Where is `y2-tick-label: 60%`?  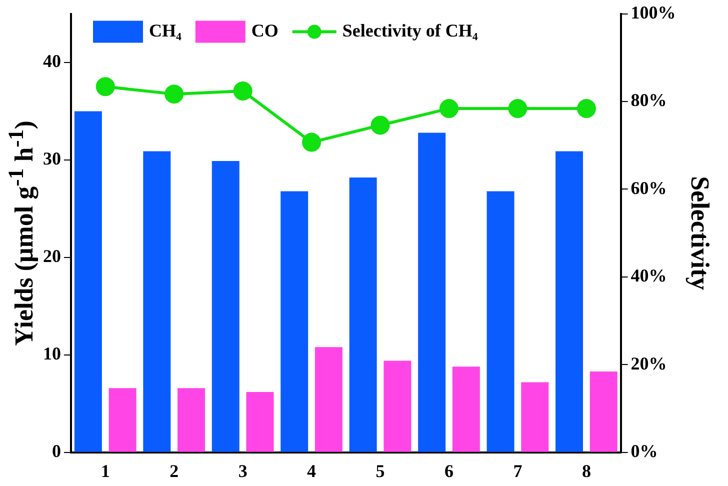
y2-tick-label: 60% is located at coordinates (648, 188).